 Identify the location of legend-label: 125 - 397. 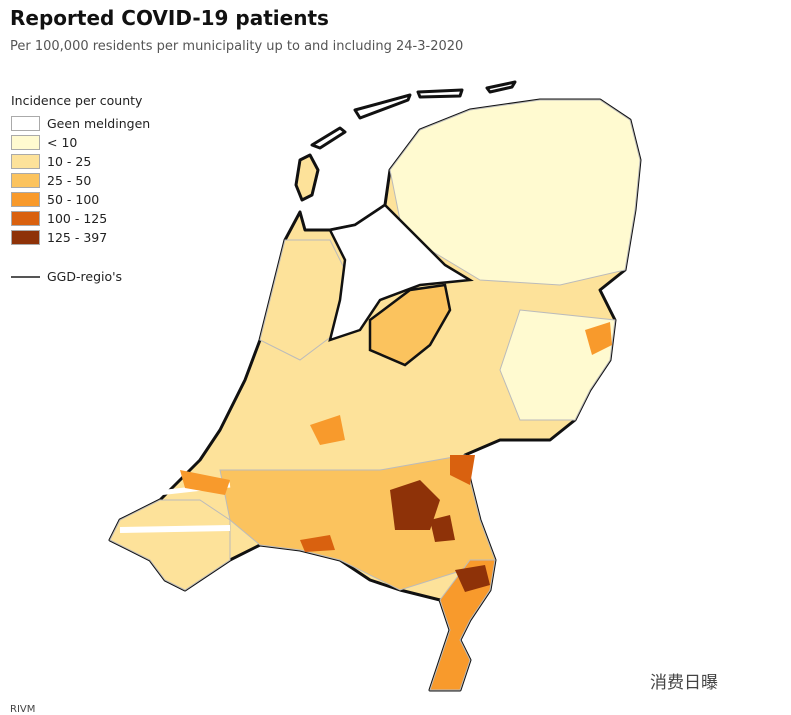
(77, 237).